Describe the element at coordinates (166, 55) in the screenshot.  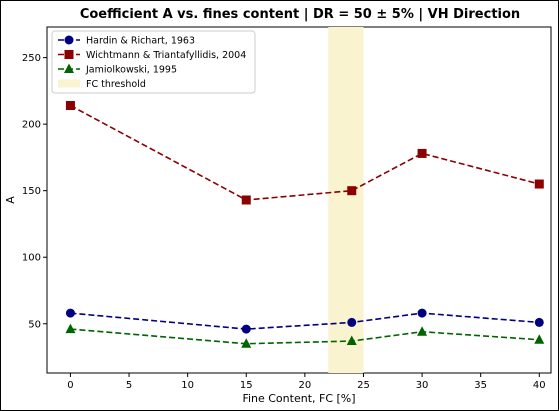
I see `legend-label: Wichtmann & Triantafyllidis, 2004` at that location.